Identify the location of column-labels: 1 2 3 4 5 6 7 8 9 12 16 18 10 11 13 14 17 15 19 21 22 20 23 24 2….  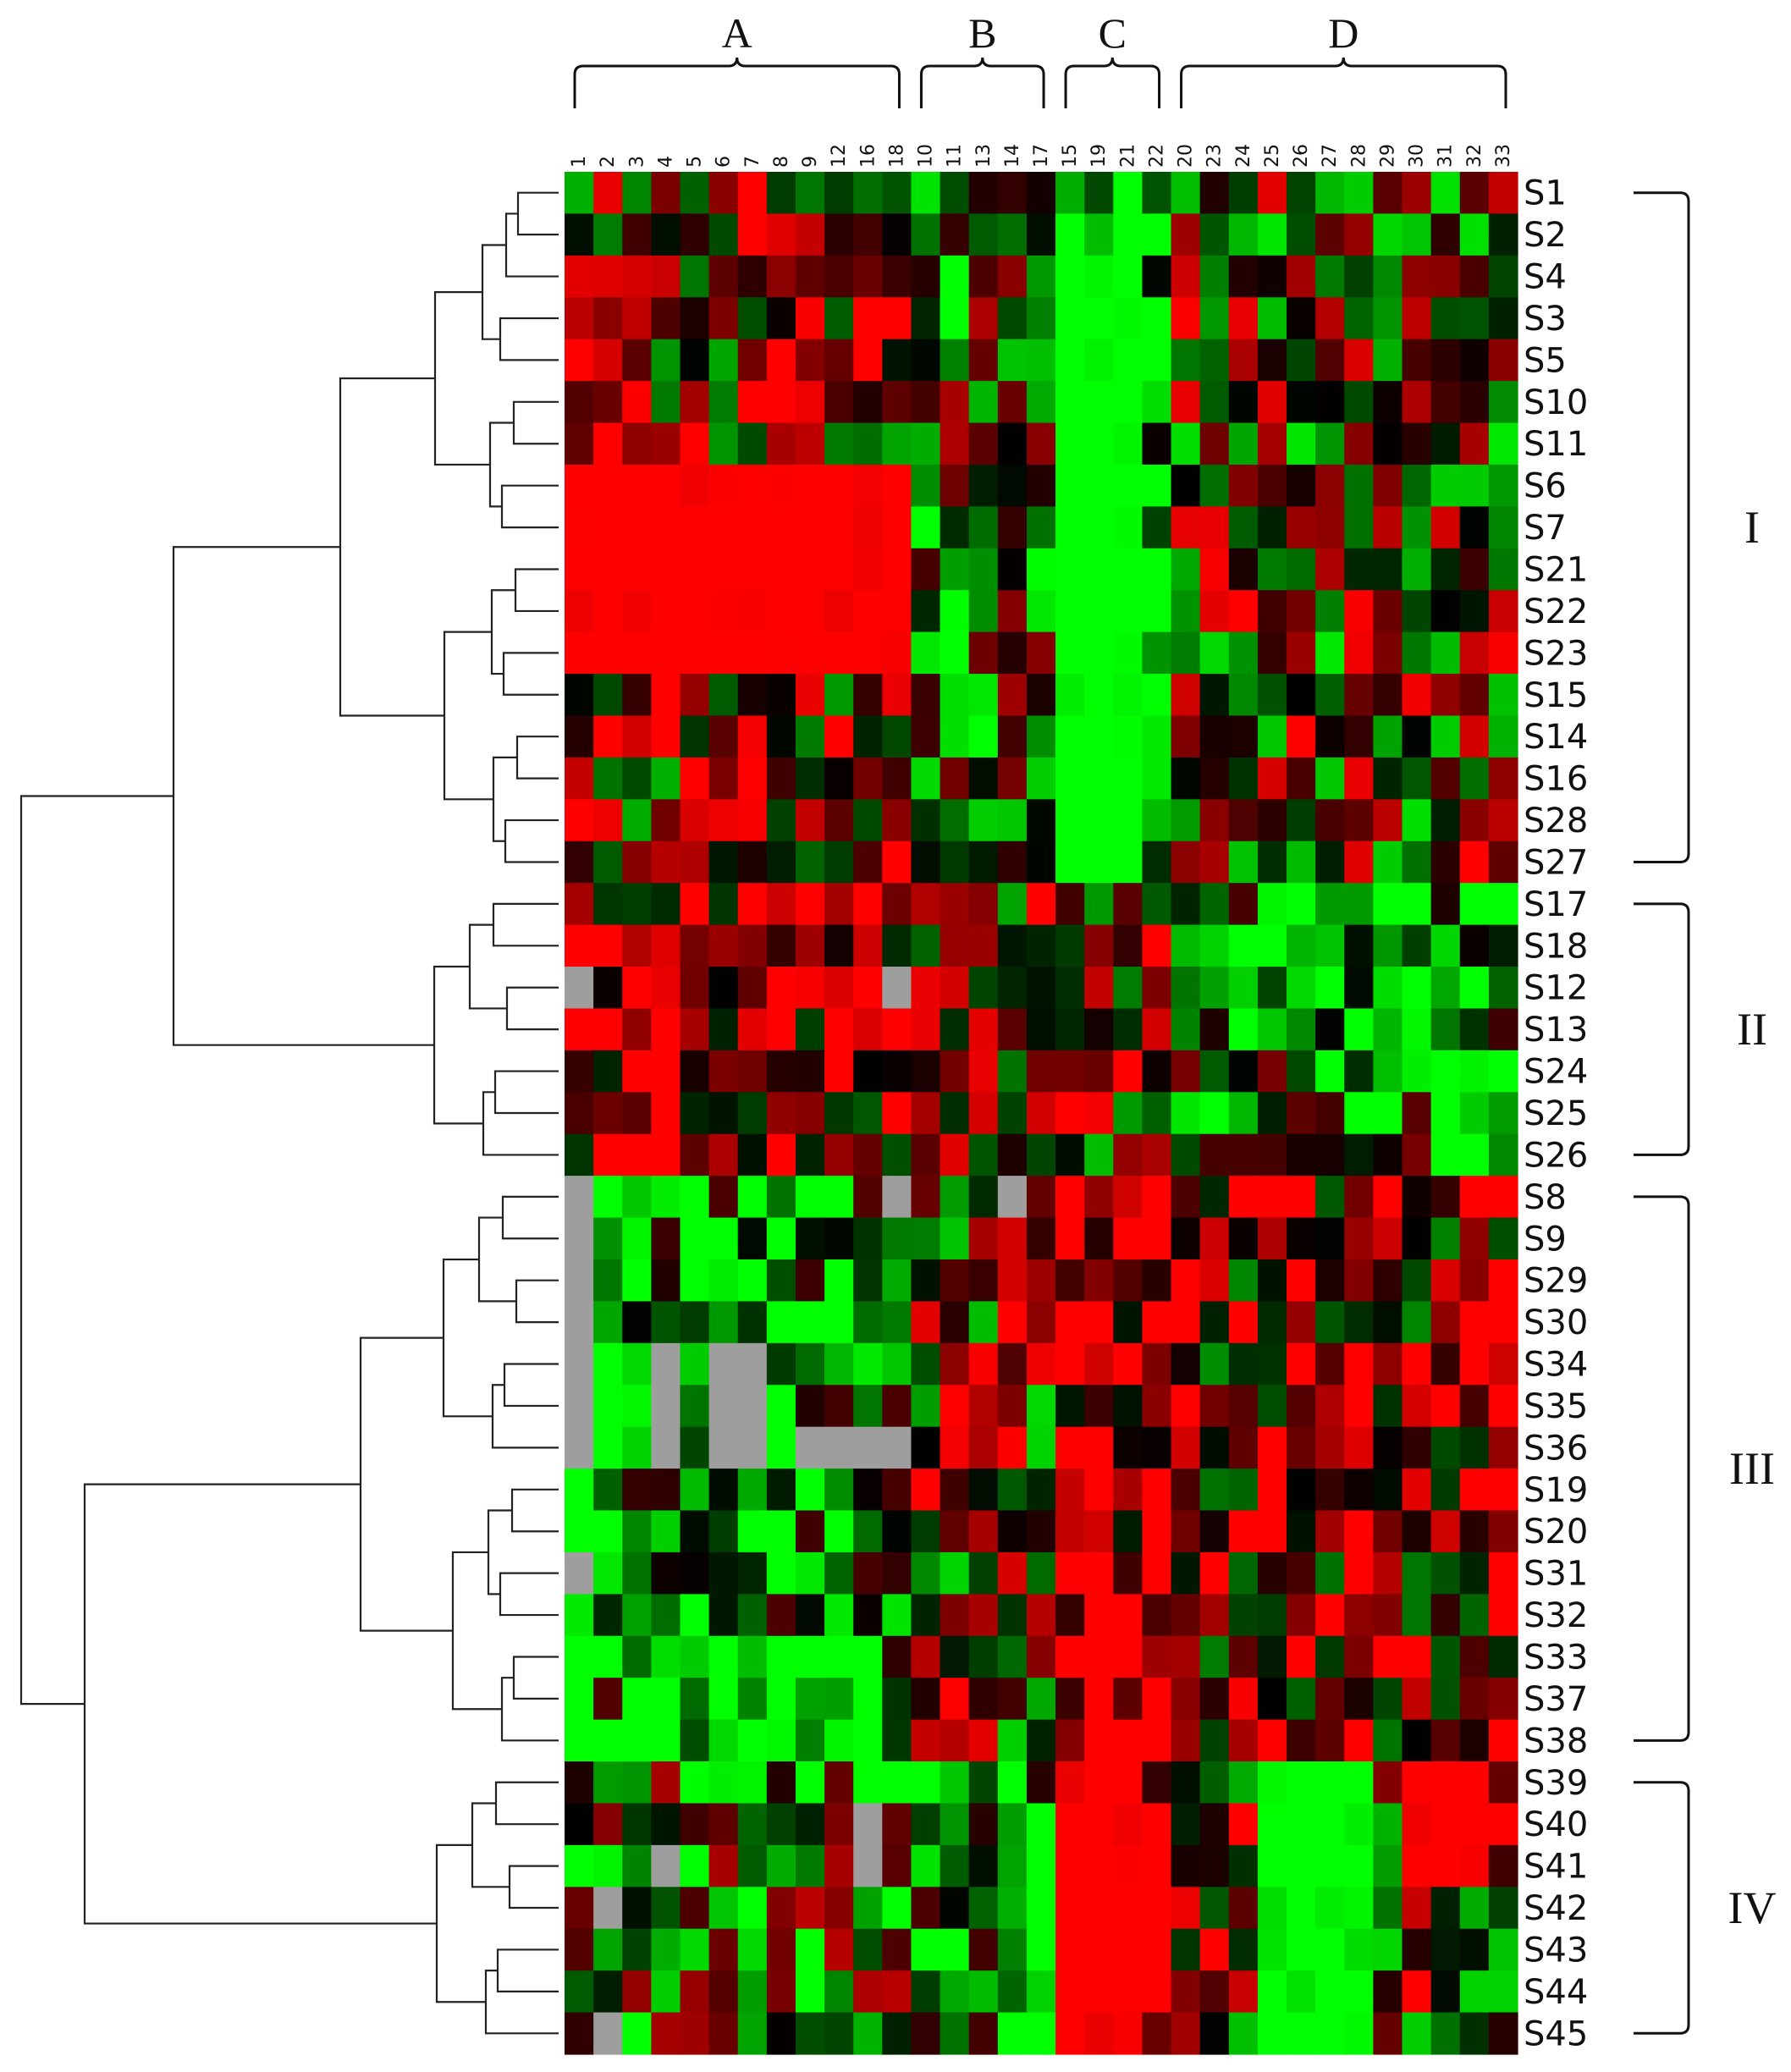
(1041, 156).